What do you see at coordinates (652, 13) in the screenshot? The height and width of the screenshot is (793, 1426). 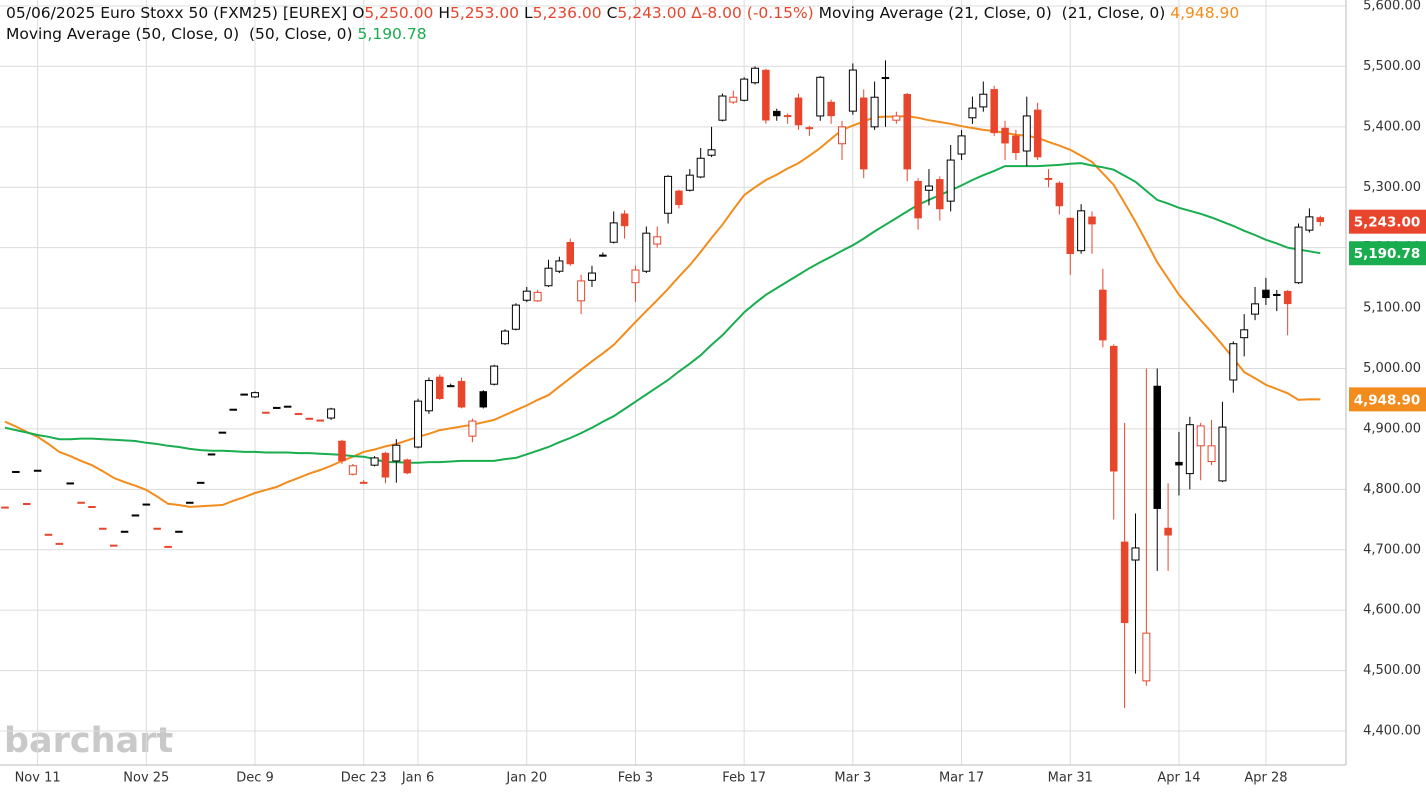 I see `ohlc-value: 5,243.00` at bounding box center [652, 13].